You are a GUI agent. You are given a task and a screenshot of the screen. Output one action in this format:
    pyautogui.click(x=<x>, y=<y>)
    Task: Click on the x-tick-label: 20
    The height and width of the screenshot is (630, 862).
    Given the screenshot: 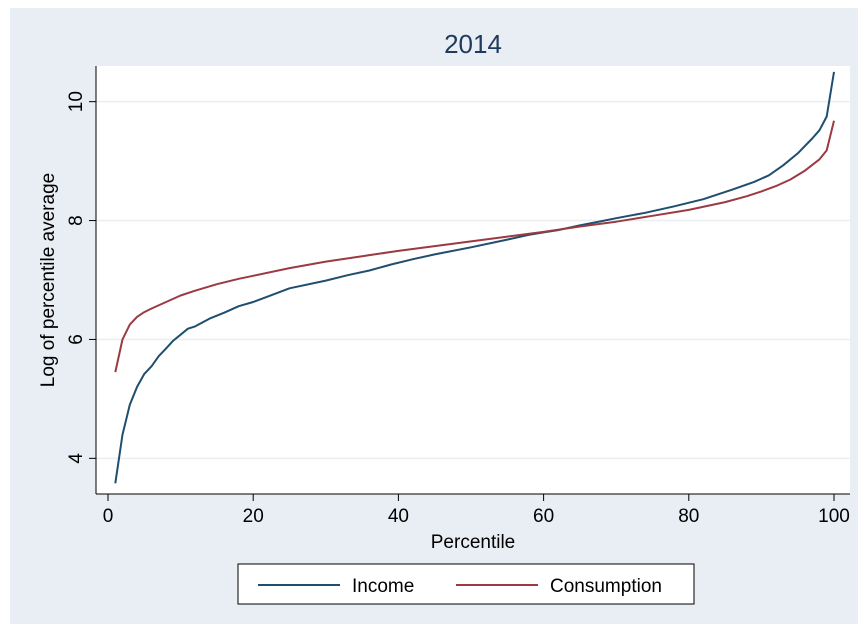 What is the action you would take?
    pyautogui.click(x=253, y=516)
    